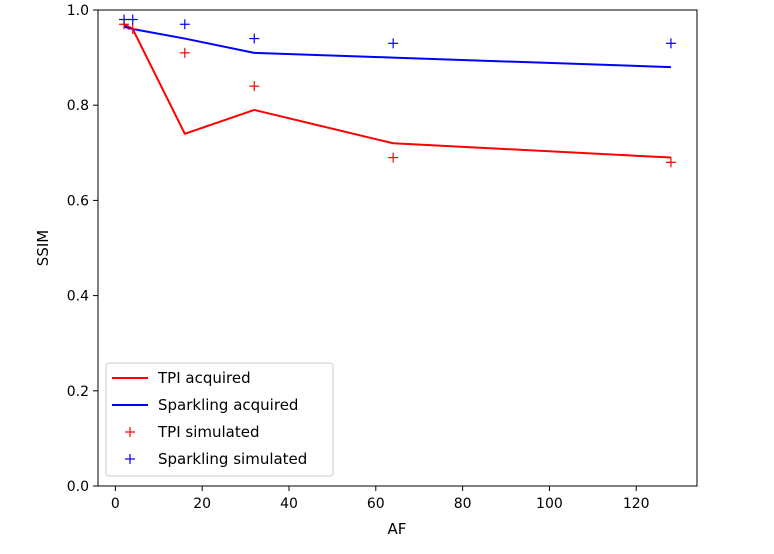 This screenshot has height=554, width=774. What do you see at coordinates (376, 504) in the screenshot?
I see `x-tick-label: 60` at bounding box center [376, 504].